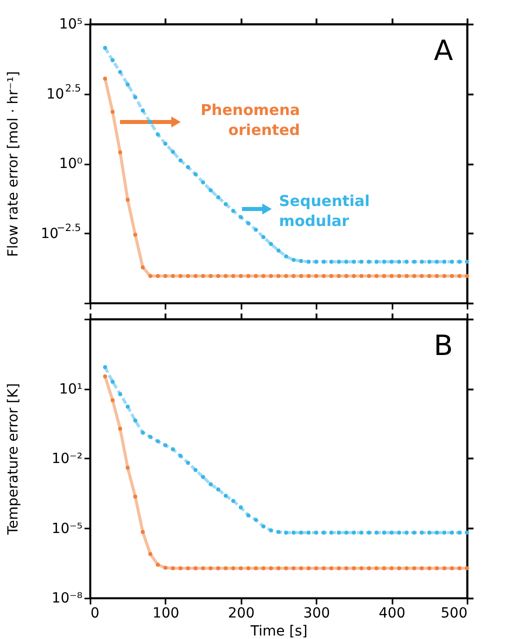 This screenshot has width=508, height=639. What do you see at coordinates (67, 459) in the screenshot?
I see `y-tick-label: 10⁻²` at bounding box center [67, 459].